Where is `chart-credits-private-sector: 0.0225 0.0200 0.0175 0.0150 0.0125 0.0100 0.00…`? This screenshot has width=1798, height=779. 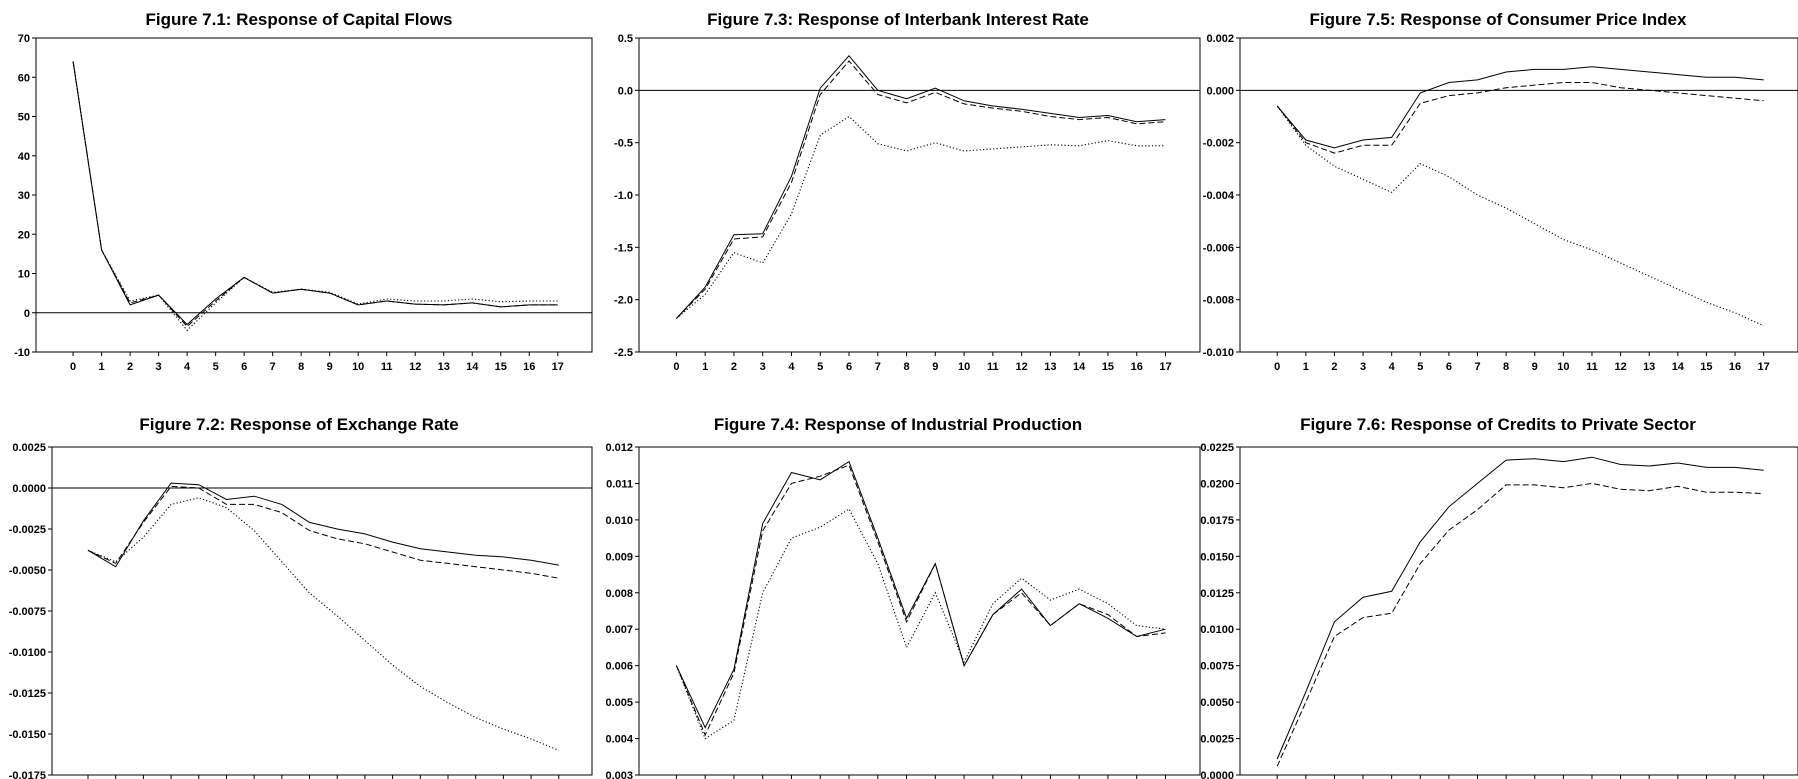 chart-credits-private-sector: 0.0225 0.0200 0.0175 0.0150 0.0125 0.0100 0.00… is located at coordinates (1499, 610).